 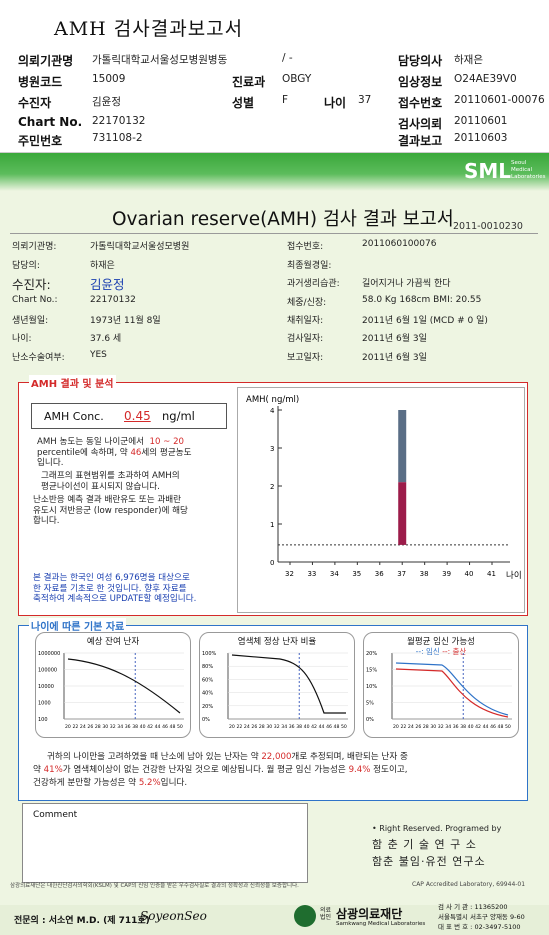 I want to click on sex-value: F, so click(x=285, y=100).